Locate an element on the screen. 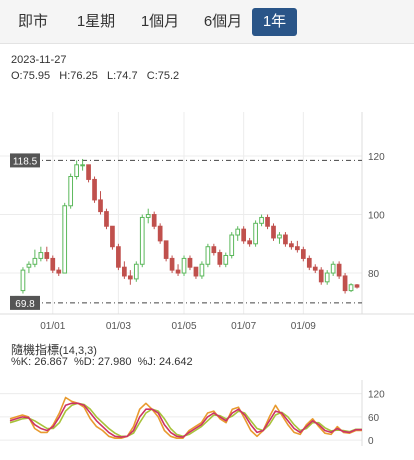  kdj-k-line is located at coordinates (185, 420).